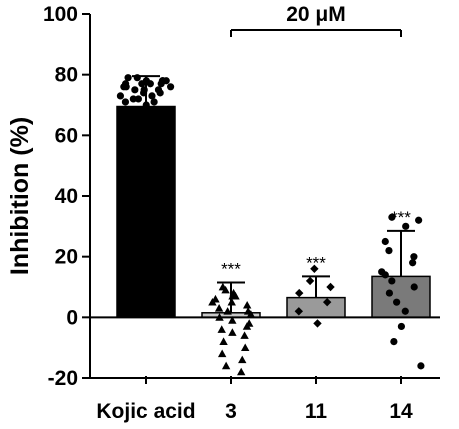 This screenshot has width=459, height=429. I want to click on x-tick-label: 3, so click(231, 411).